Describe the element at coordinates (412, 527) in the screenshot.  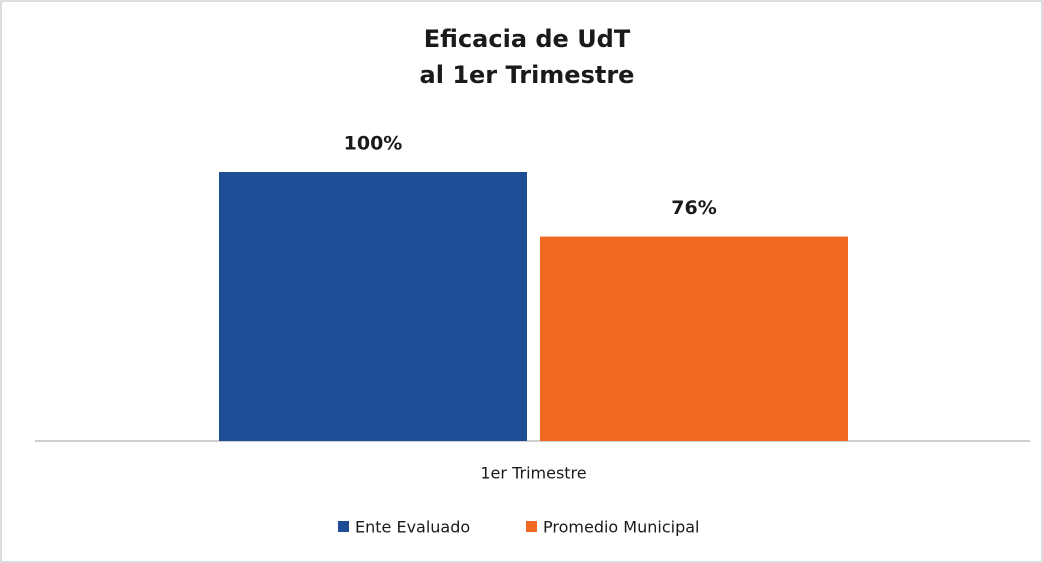
I see `legend-label: Ente Evaluado` at that location.